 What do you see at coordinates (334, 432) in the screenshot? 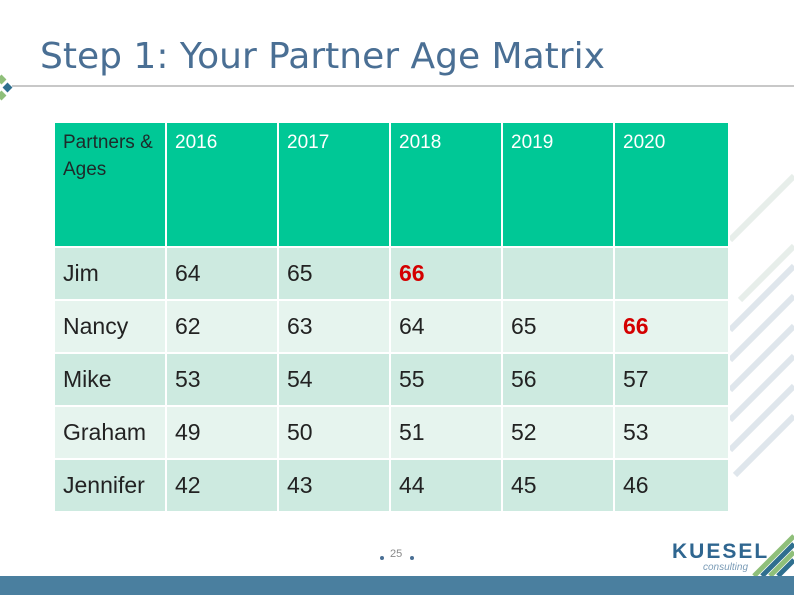
I see `age-cell: 50` at bounding box center [334, 432].